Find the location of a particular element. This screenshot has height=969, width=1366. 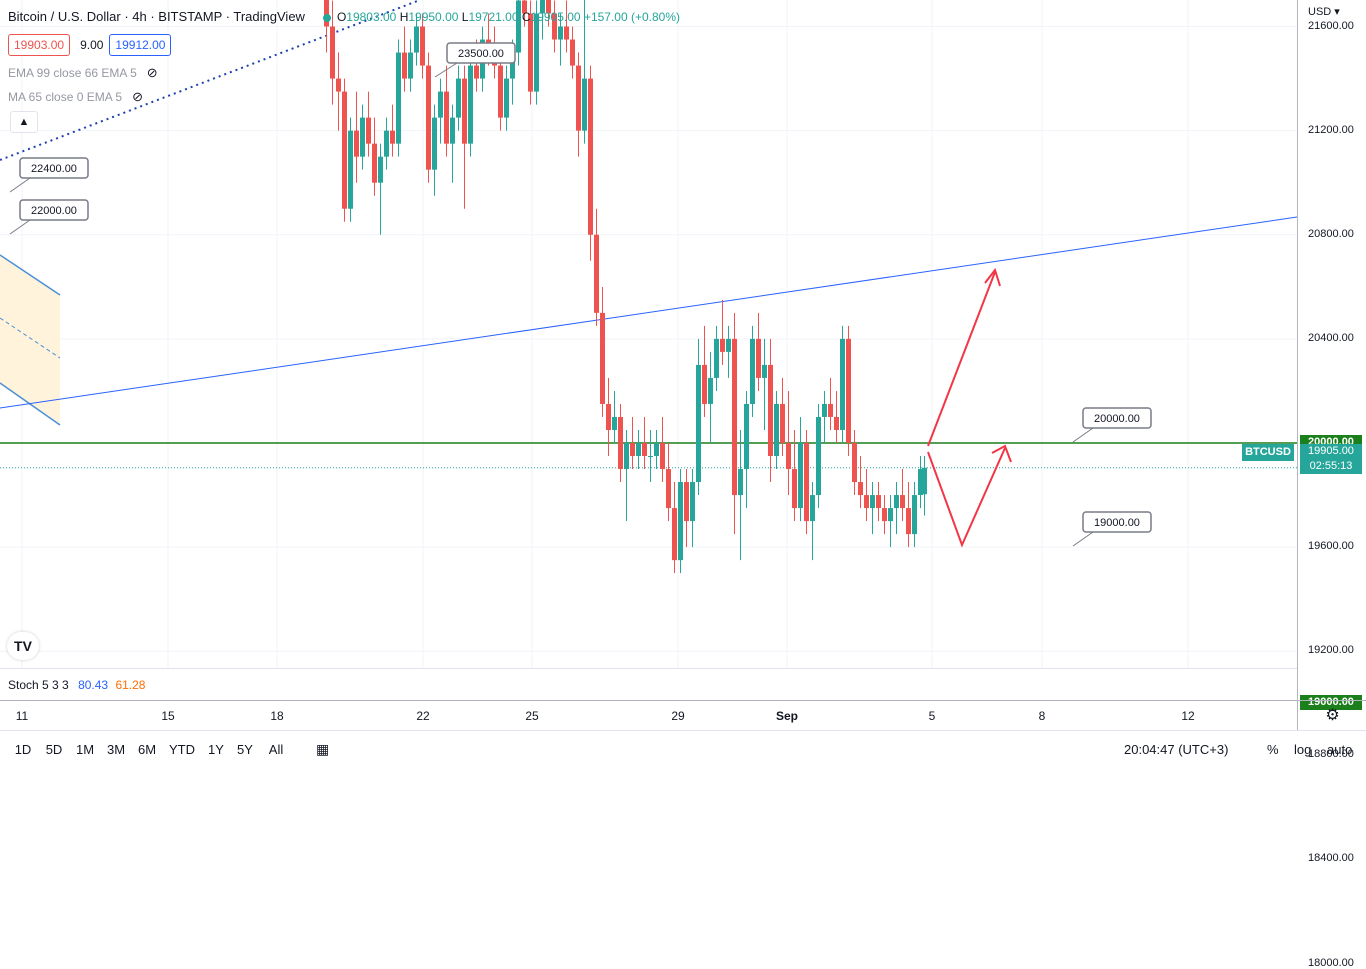

range-button-5y: 5Y is located at coordinates (245, 749).